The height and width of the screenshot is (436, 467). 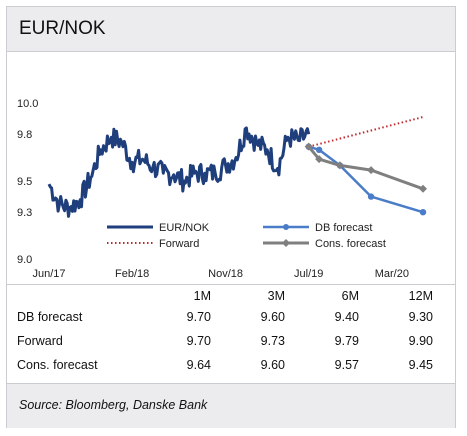 I want to click on y-tick-label: 9.0, so click(x=24, y=260).